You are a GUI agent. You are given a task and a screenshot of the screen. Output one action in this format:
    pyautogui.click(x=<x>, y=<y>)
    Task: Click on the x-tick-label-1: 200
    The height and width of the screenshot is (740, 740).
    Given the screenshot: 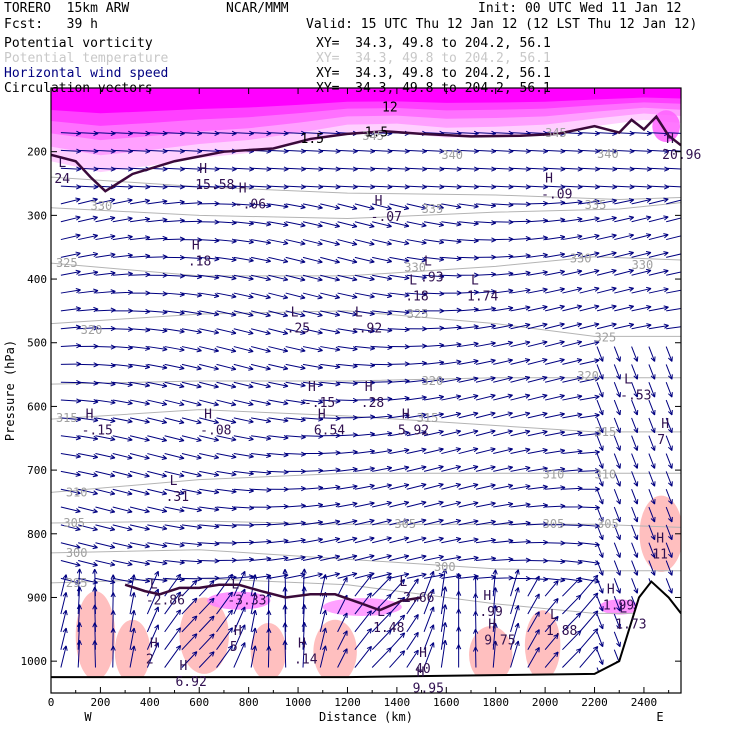 What is the action you would take?
    pyautogui.click(x=100, y=702)
    